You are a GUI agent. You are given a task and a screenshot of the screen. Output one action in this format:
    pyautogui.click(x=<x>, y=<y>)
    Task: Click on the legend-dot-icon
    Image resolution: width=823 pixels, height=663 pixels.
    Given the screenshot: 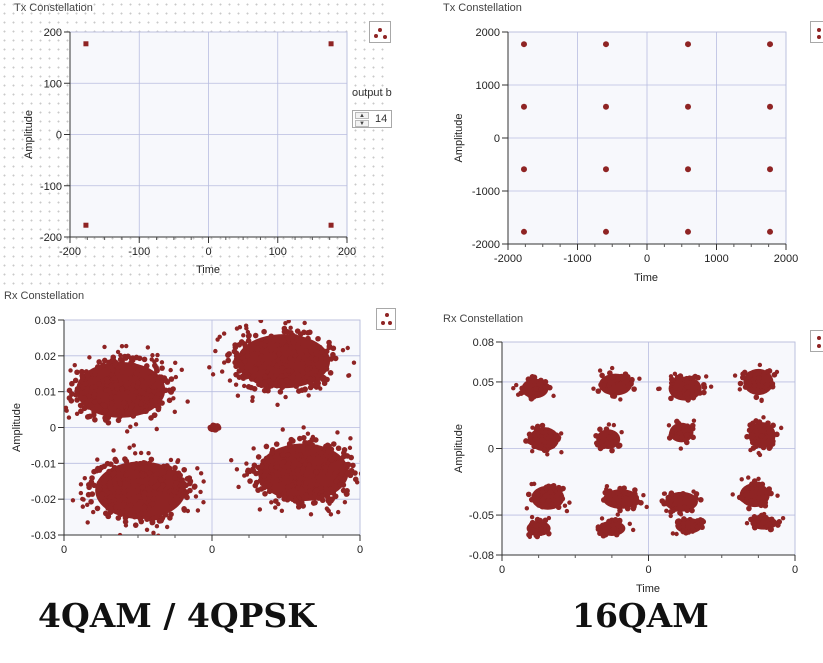 What is the action you would take?
    pyautogui.click(x=380, y=30)
    